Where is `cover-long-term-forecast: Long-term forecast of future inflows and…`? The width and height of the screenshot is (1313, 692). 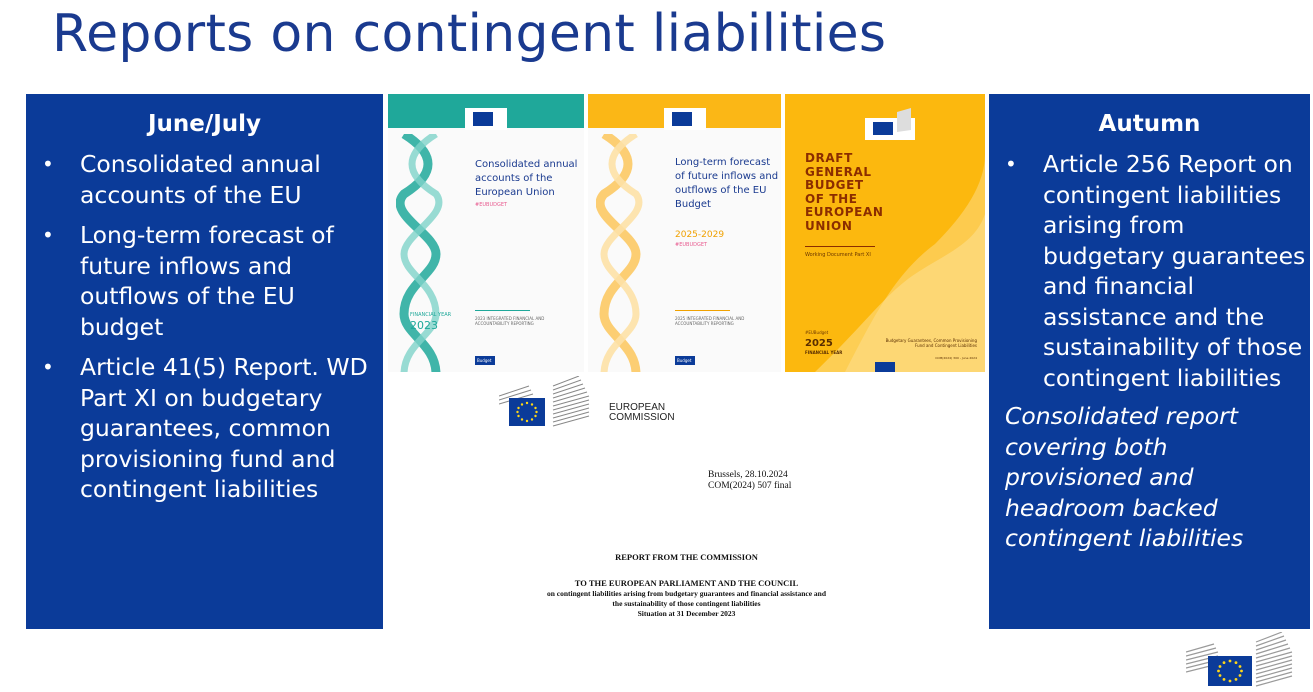
cover-long-term-forecast: Long-term forecast of future inflows and… is located at coordinates (684, 233).